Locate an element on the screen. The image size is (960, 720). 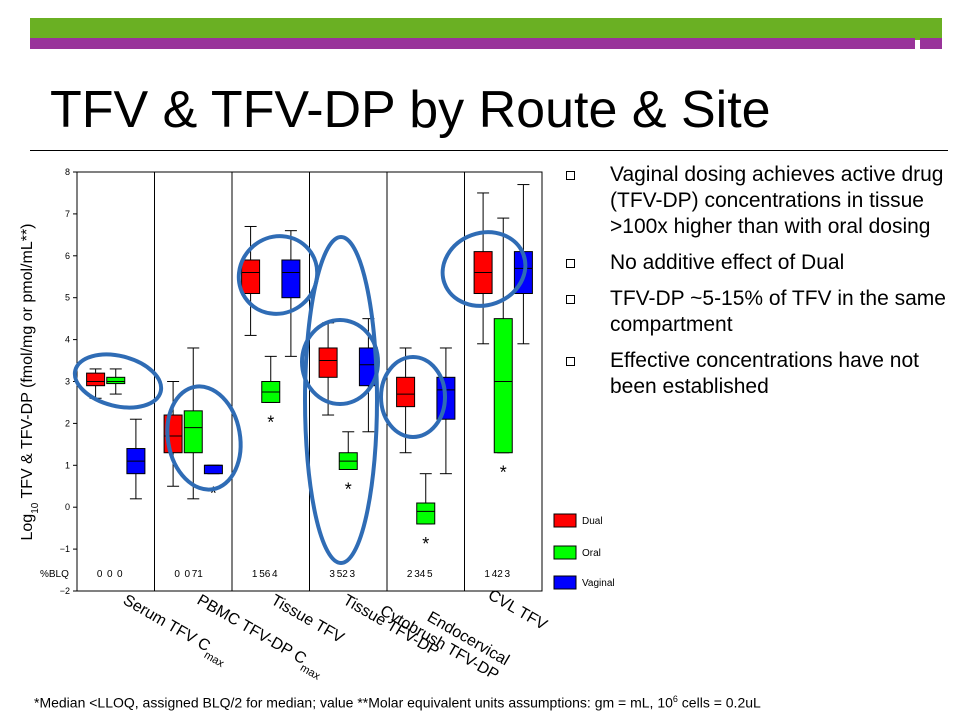
header-square-purple is located at coordinates (931, 43).